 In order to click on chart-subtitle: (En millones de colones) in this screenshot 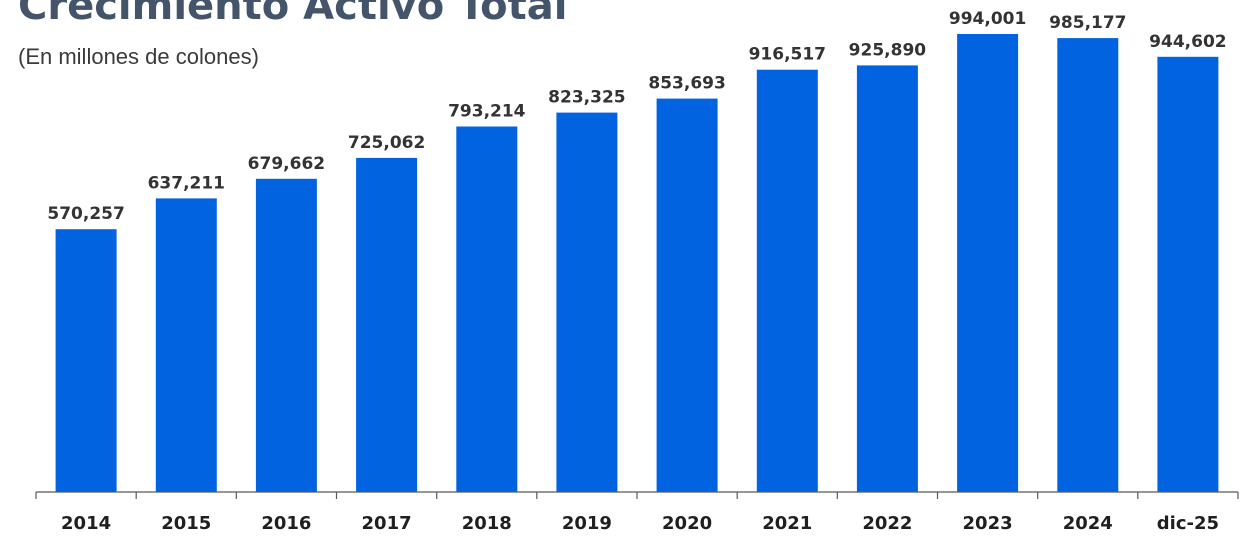, I will do `click(138, 56)`.